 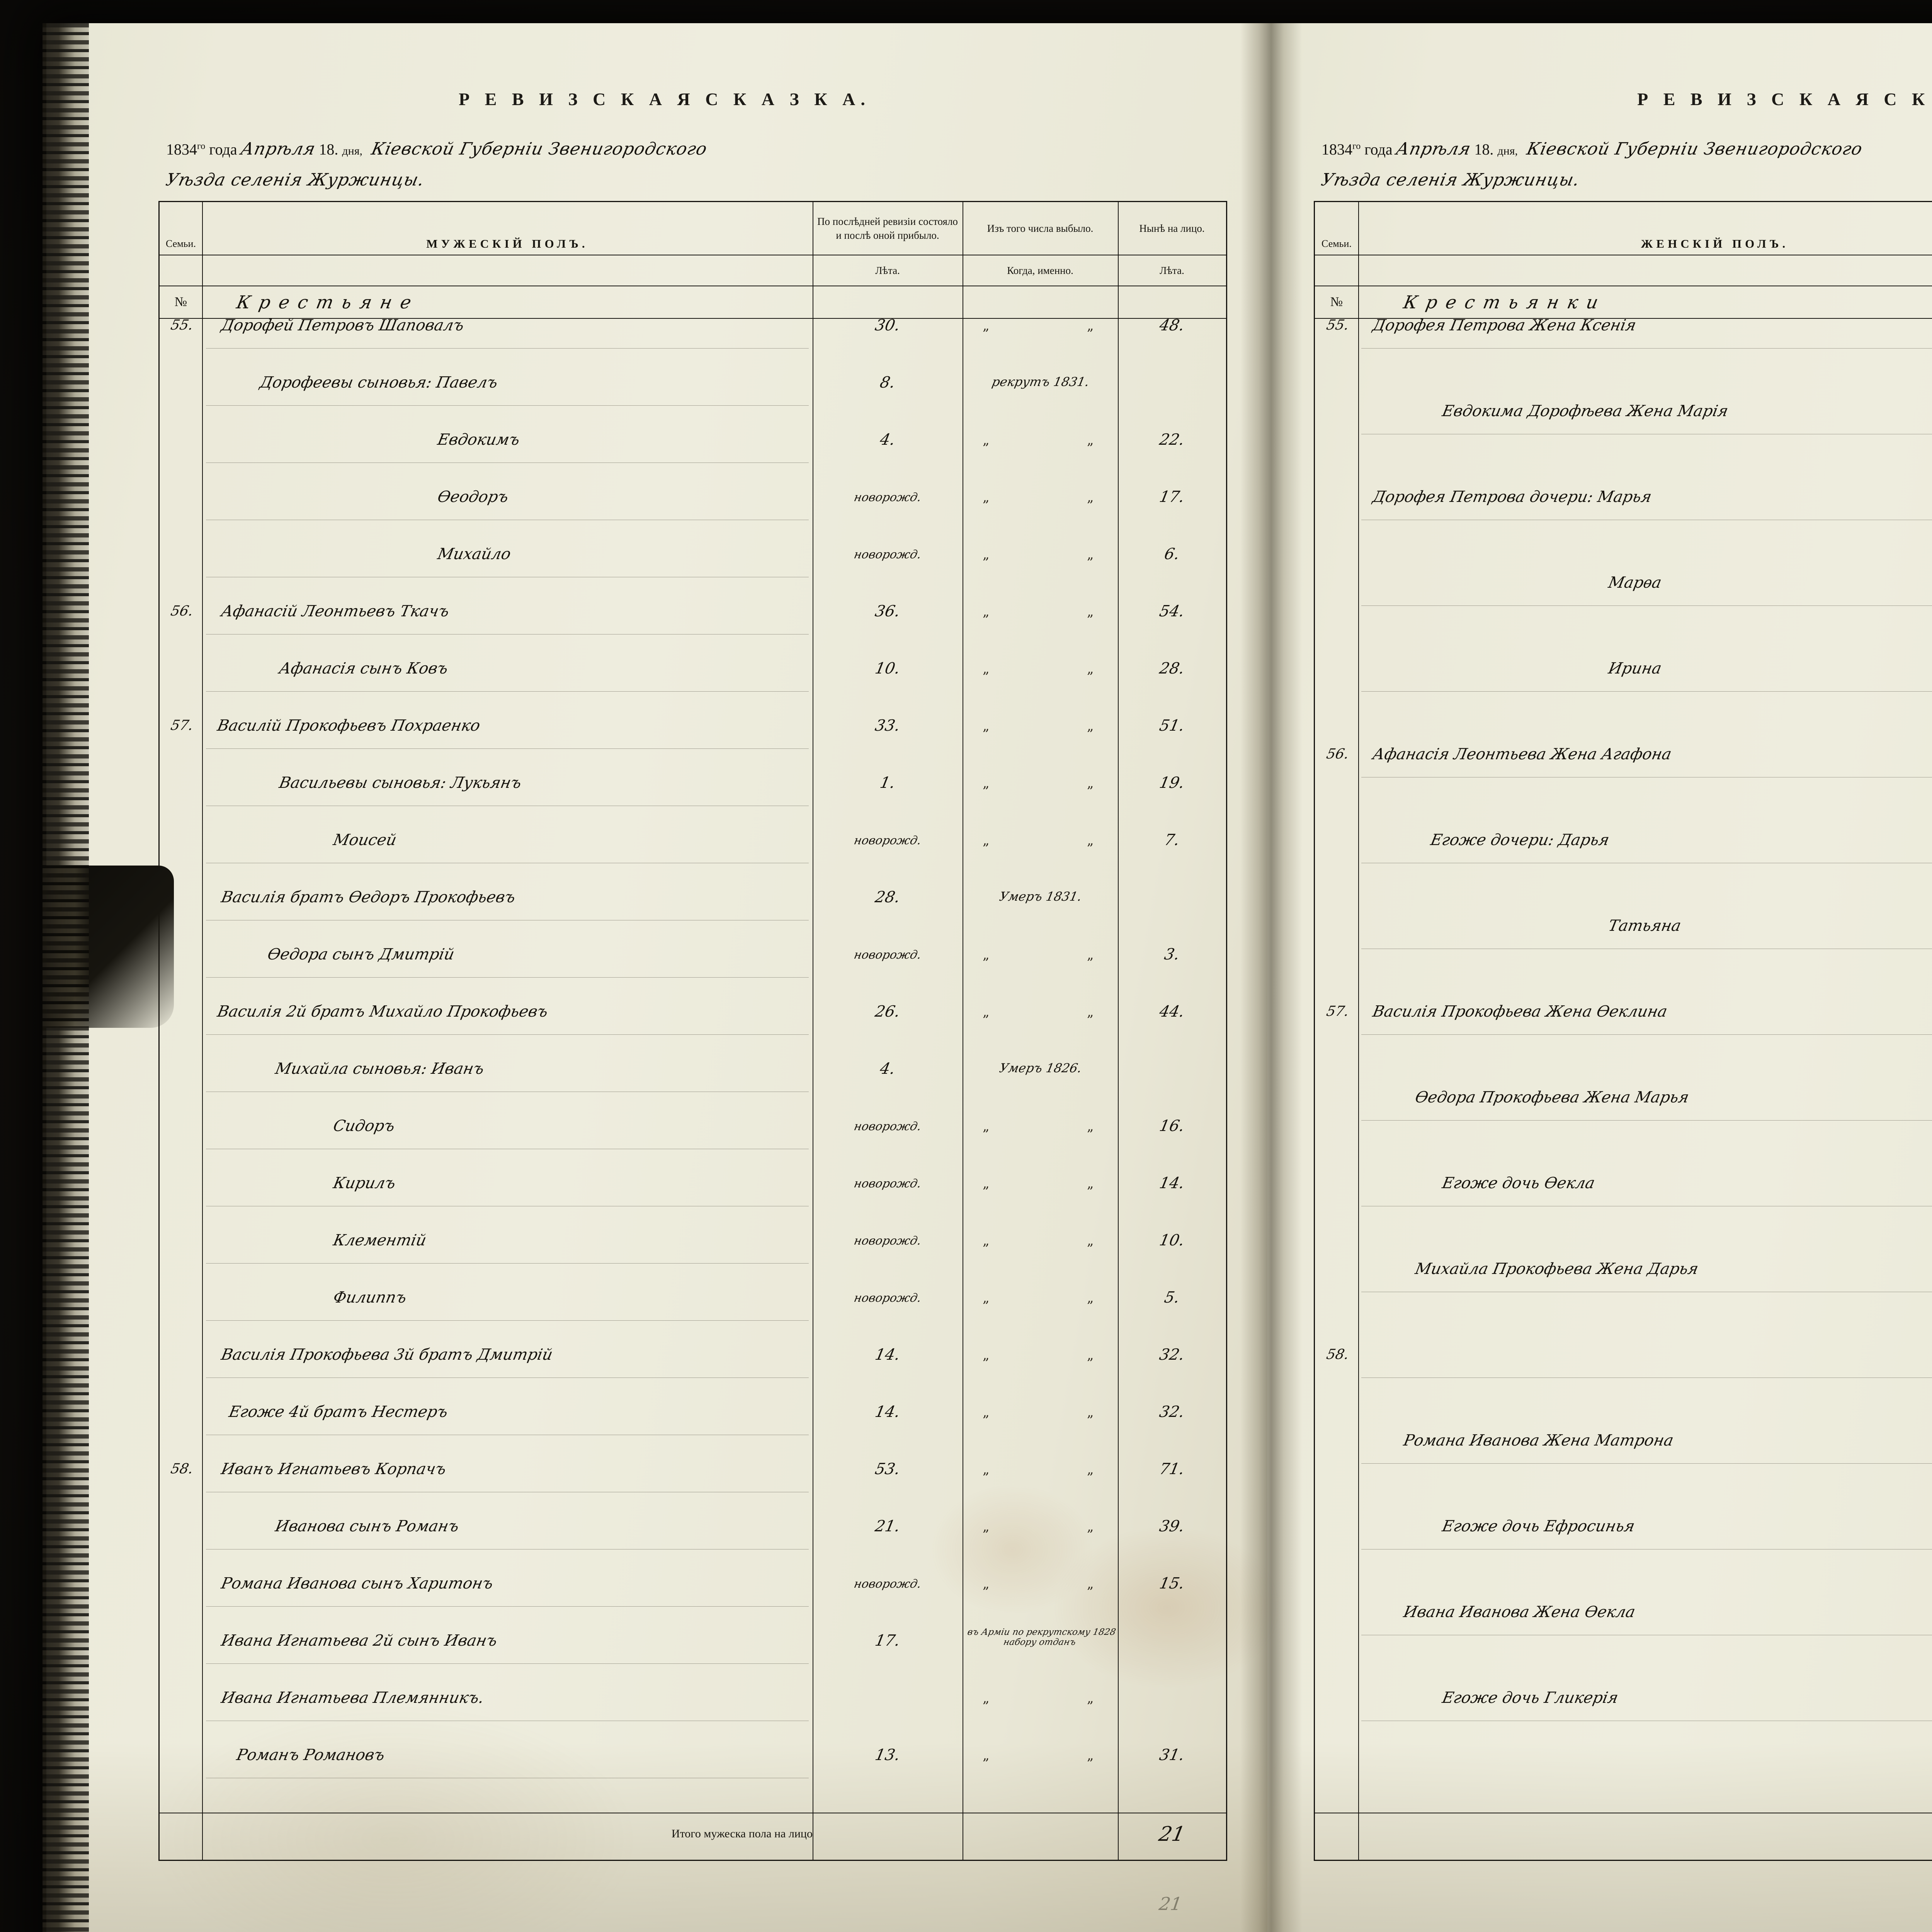 What do you see at coordinates (380, 1069) in the screenshot?
I see `person-name: Михайла сыновья: Иванъ` at bounding box center [380, 1069].